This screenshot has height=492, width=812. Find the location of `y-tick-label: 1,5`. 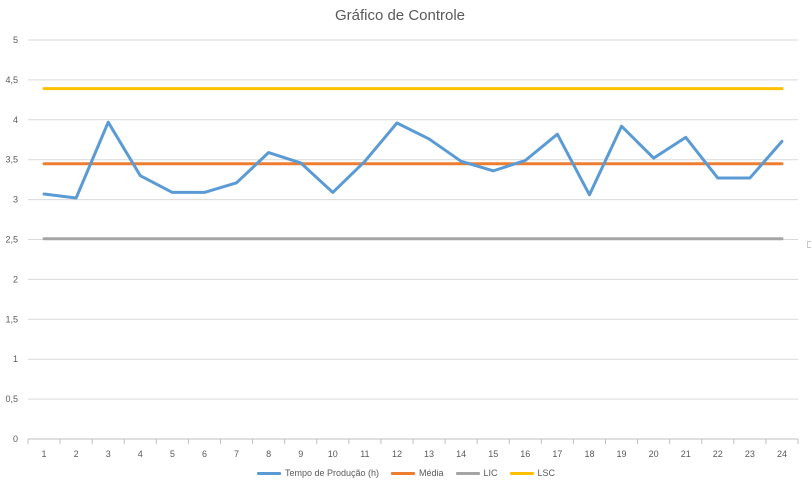

y-tick-label: 1,5 is located at coordinates (11, 319).